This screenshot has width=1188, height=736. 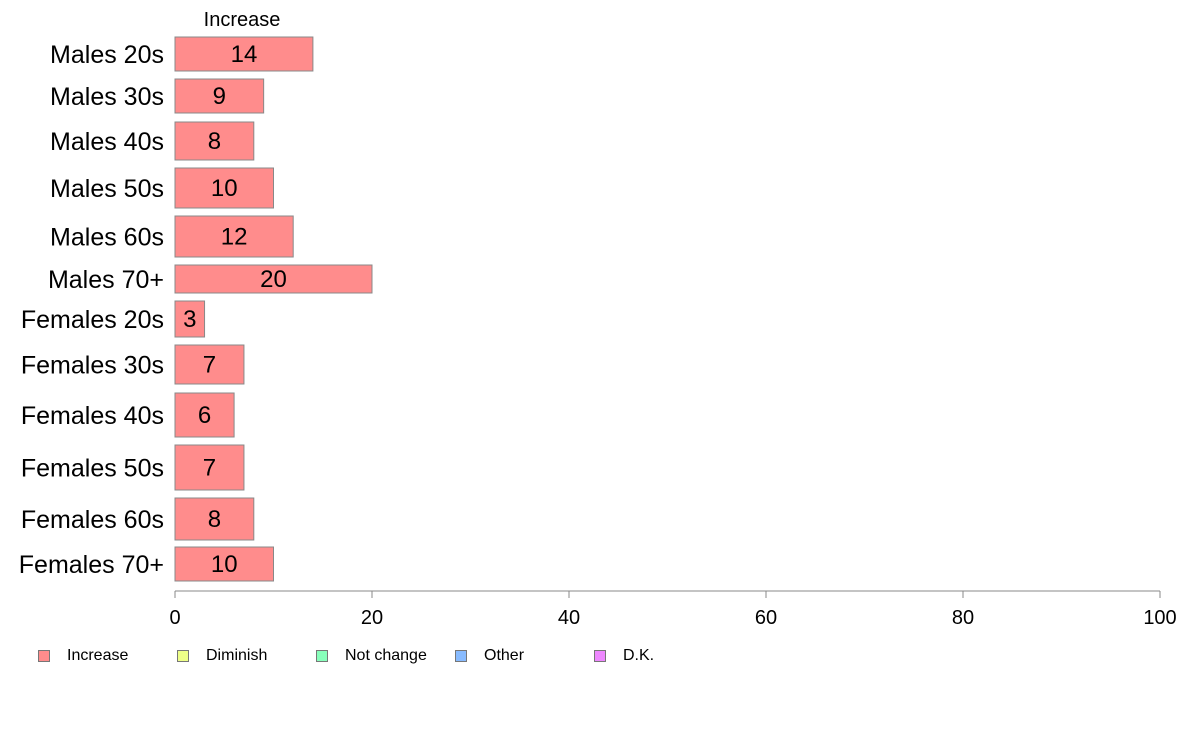 What do you see at coordinates (92, 469) in the screenshot?
I see `category-label: Females 50s` at bounding box center [92, 469].